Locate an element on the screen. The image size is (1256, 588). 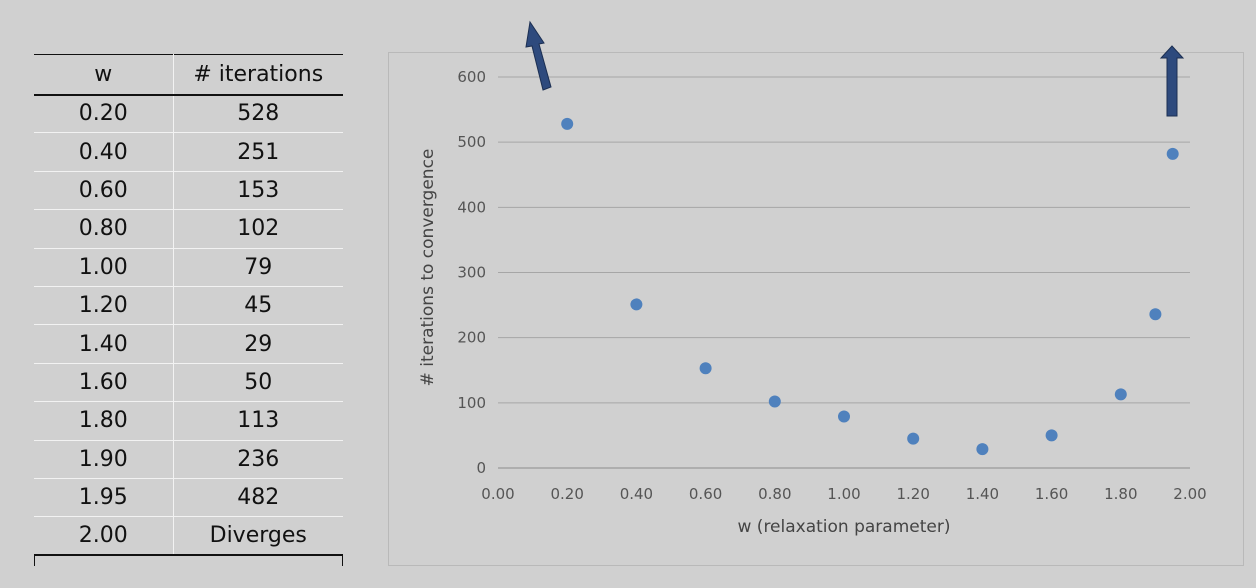
table-row: 1.00 79 is located at coordinates (188, 267).